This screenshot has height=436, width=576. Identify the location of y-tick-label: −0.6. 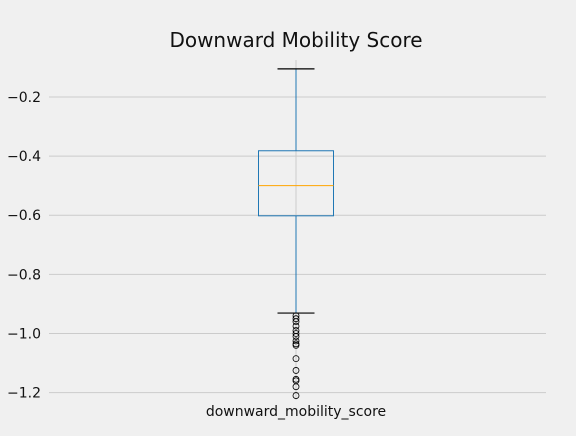
(24, 216).